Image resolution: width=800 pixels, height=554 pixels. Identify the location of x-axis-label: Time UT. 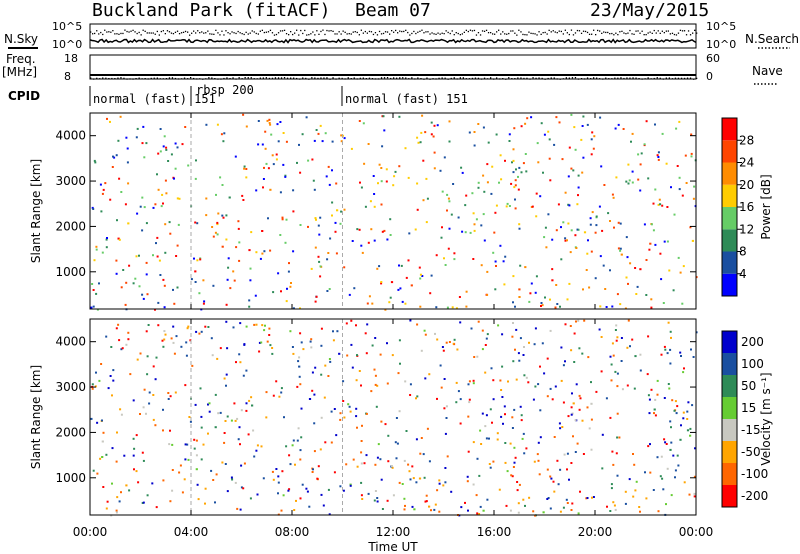
(392, 547).